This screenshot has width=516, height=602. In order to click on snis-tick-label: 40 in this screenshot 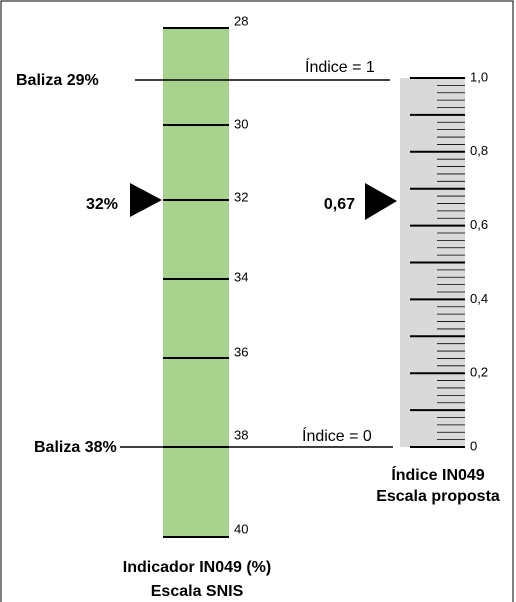, I will do `click(241, 528)`.